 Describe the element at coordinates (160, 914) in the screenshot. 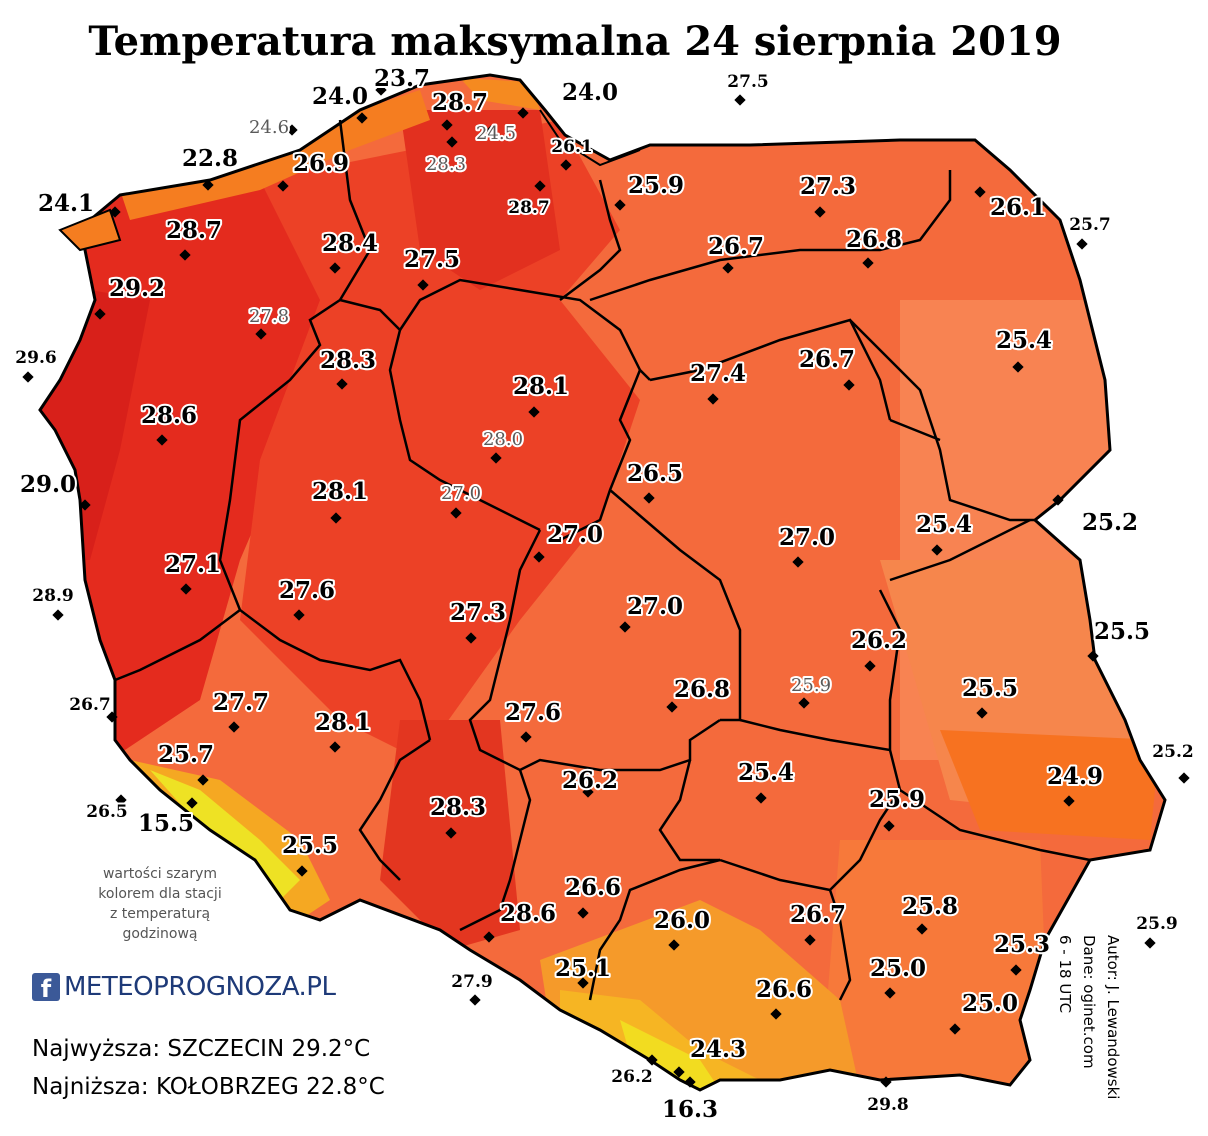

I see `note-line: z temperaturą` at that location.